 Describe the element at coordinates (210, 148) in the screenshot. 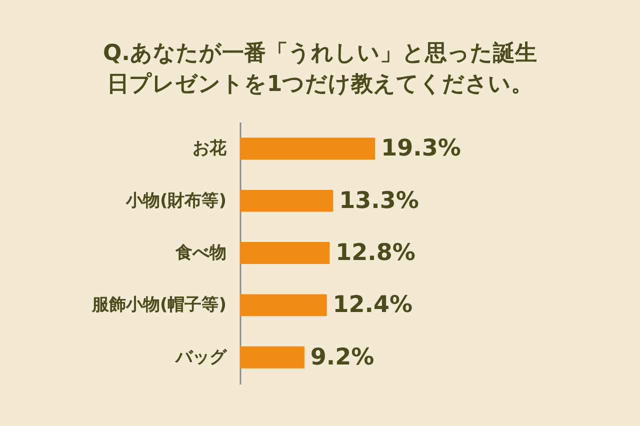

I see `y-tick-label: お花` at that location.